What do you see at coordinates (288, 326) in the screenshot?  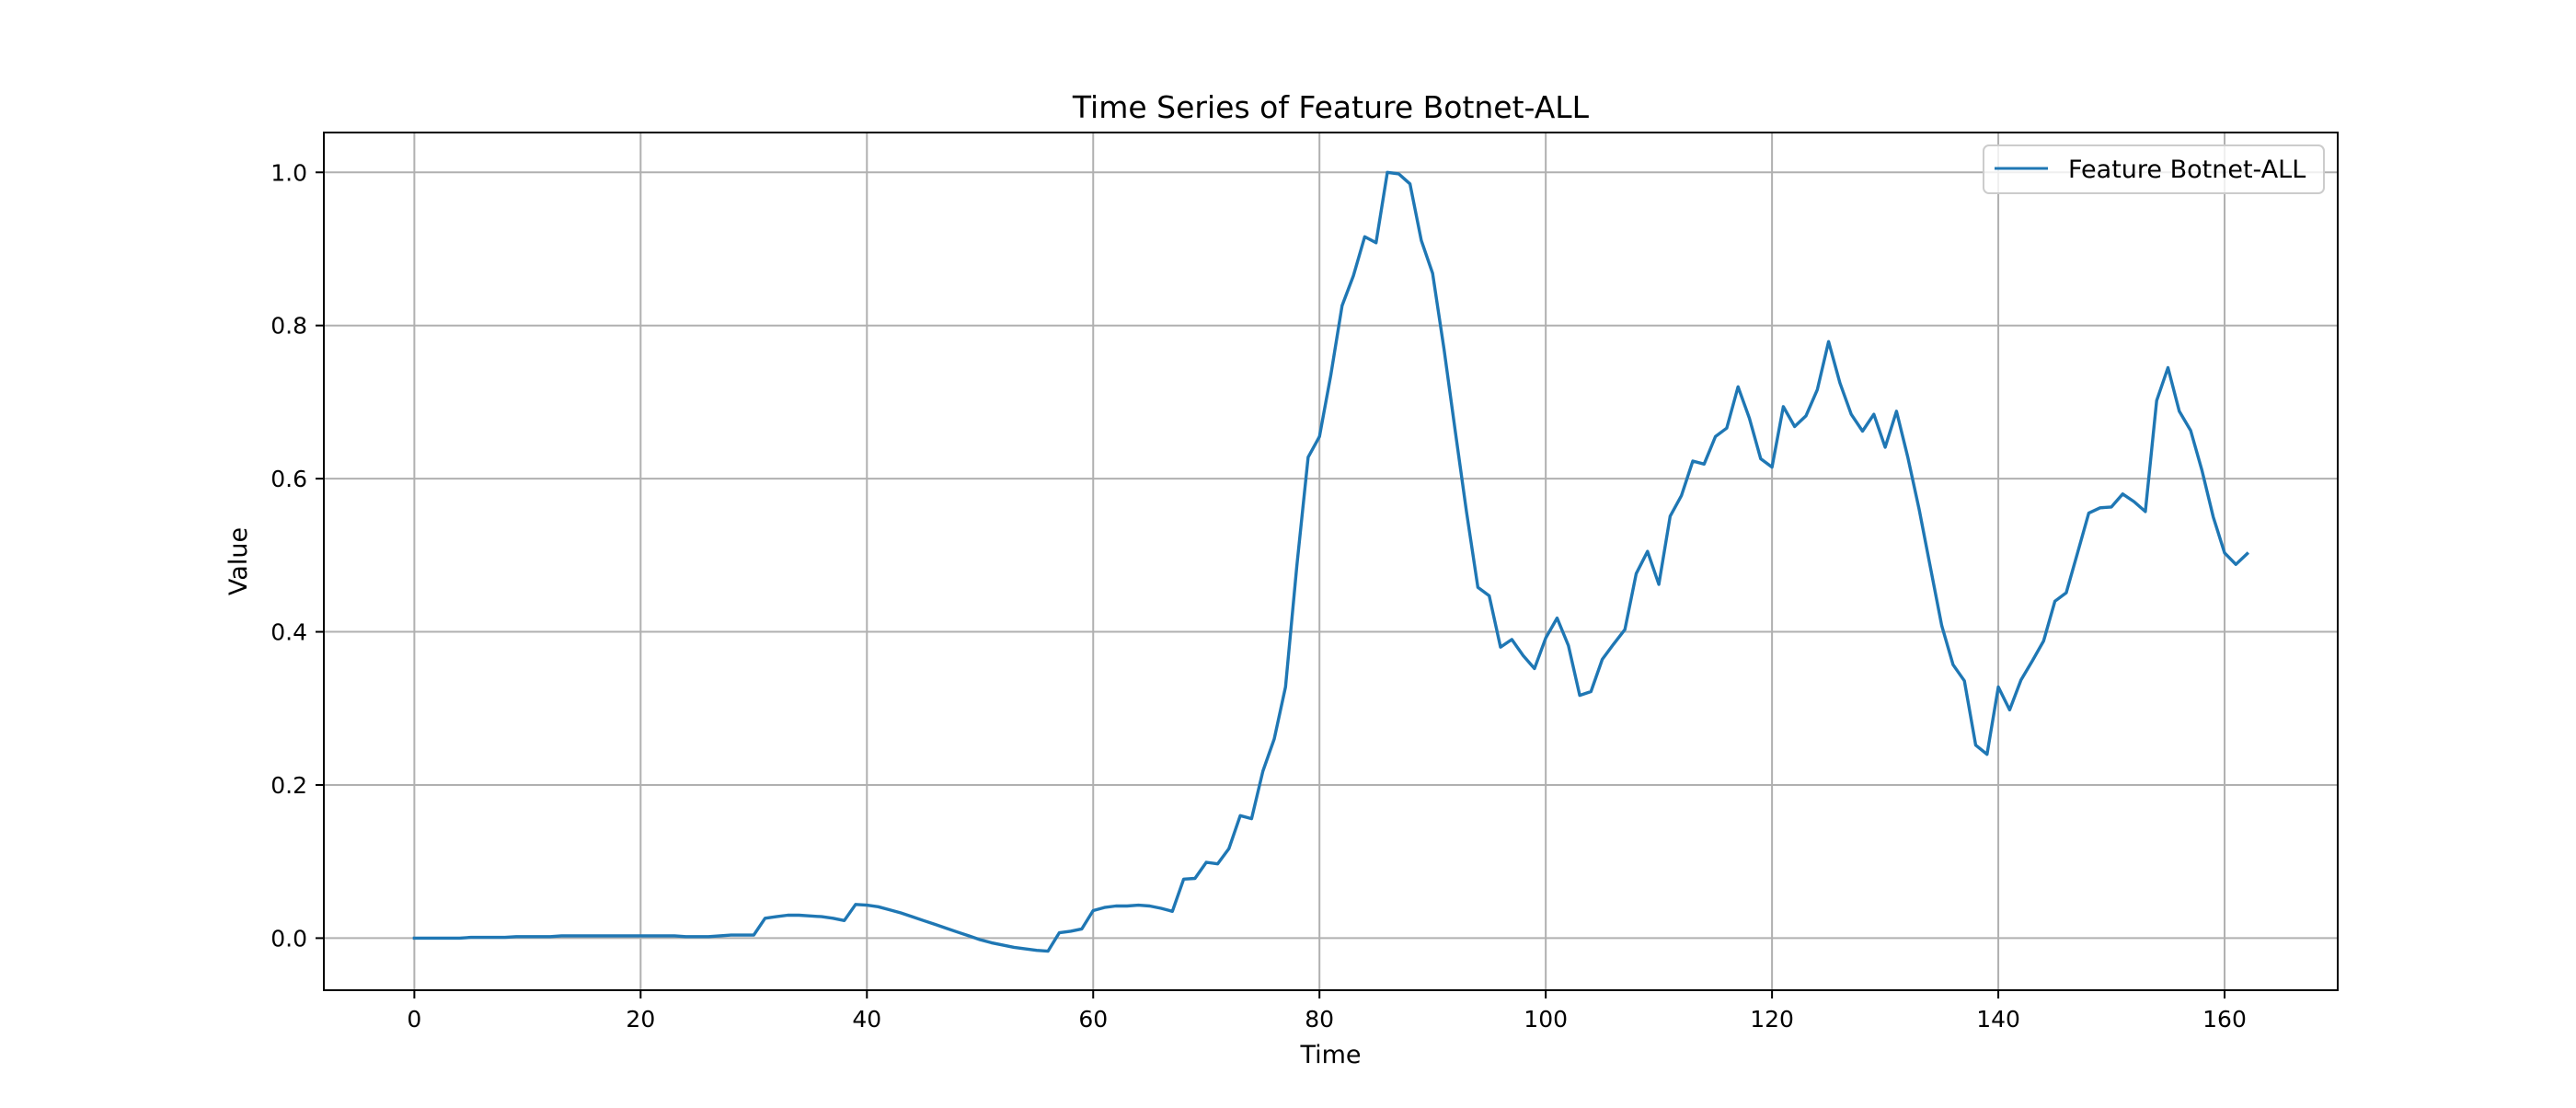 I see `y-tick-label: 0.8` at bounding box center [288, 326].